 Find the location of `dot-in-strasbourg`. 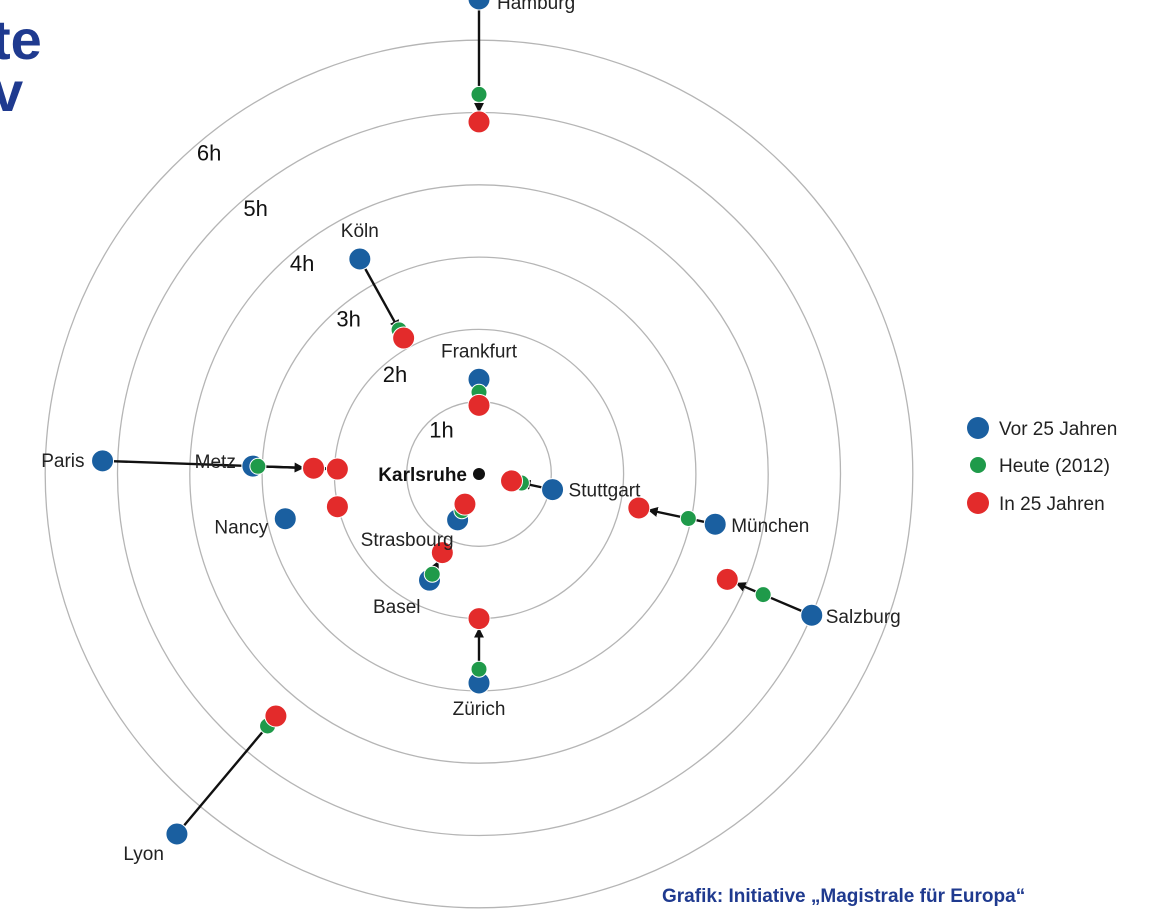

dot-in-strasbourg is located at coordinates (465, 504).